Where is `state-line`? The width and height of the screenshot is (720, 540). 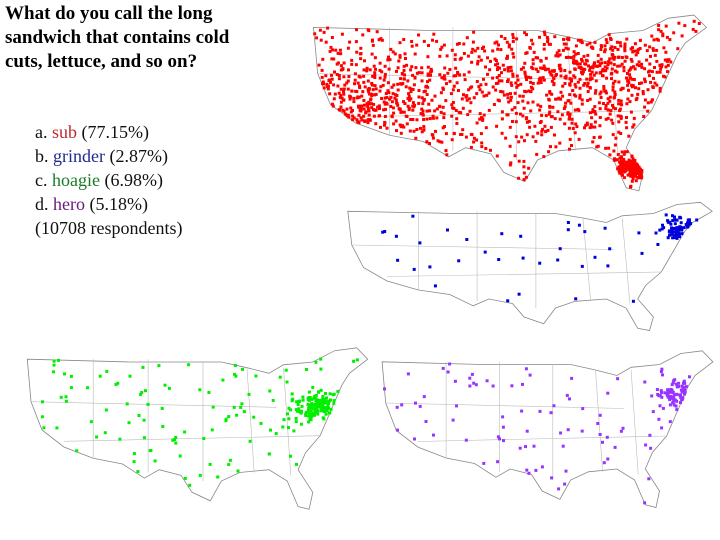 state-line is located at coordinates (250, 420).